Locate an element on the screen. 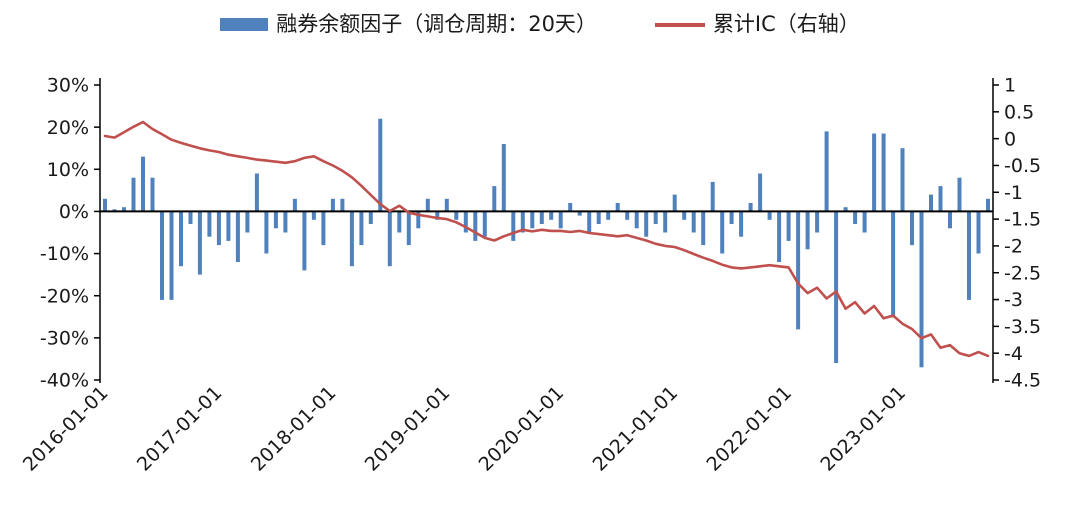 The image size is (1080, 513). left-axis-label: 10% is located at coordinates (68, 170).